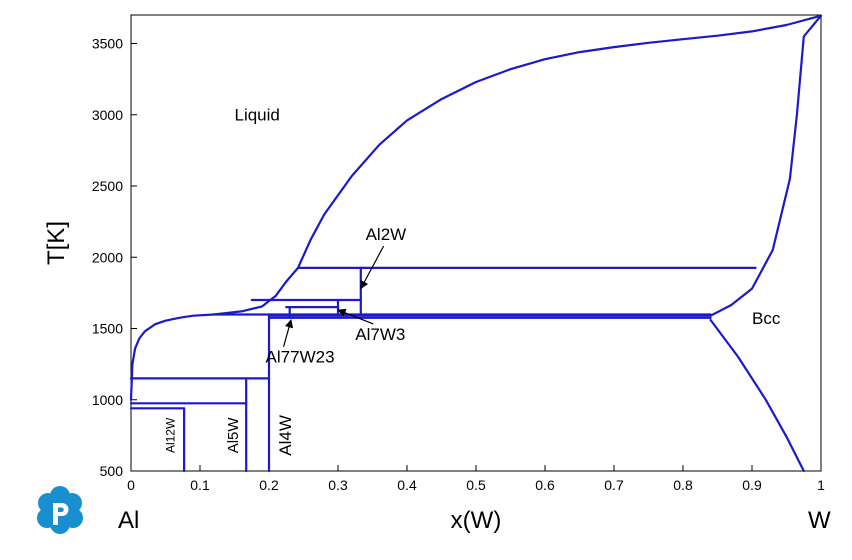 The image size is (852, 560). I want to click on x-tick-label: 0.5, so click(476, 485).